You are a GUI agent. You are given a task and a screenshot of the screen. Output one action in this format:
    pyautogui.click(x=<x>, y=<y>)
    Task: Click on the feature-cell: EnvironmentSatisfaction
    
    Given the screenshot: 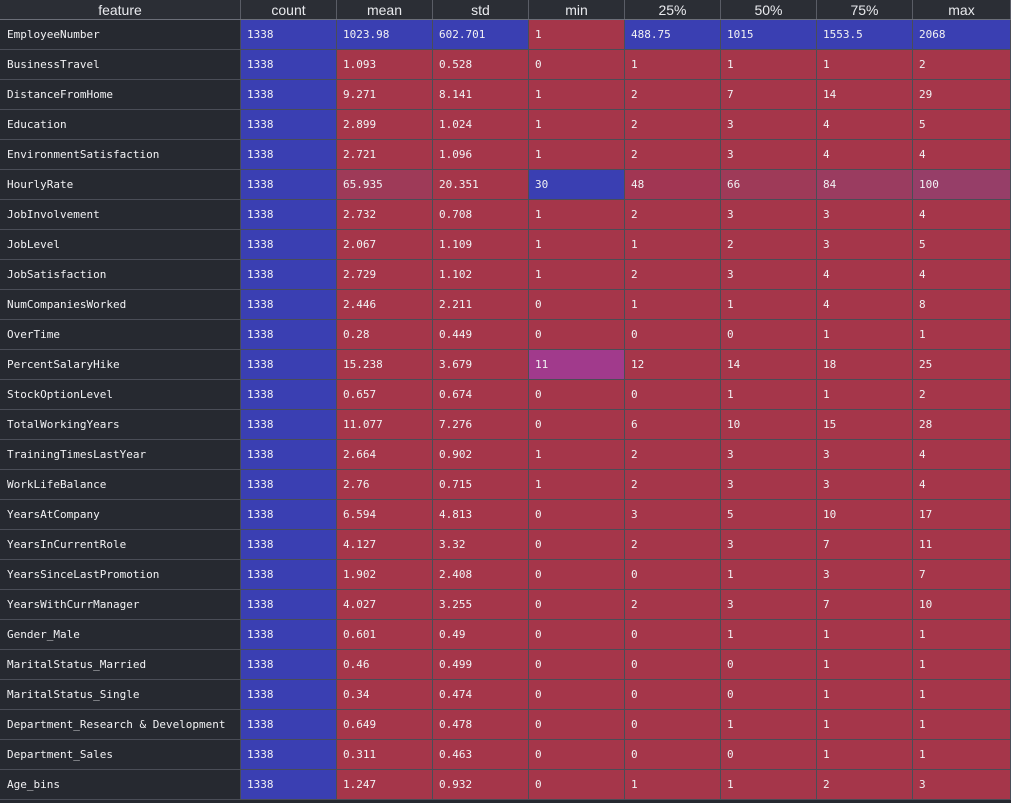 What is the action you would take?
    pyautogui.click(x=120, y=155)
    